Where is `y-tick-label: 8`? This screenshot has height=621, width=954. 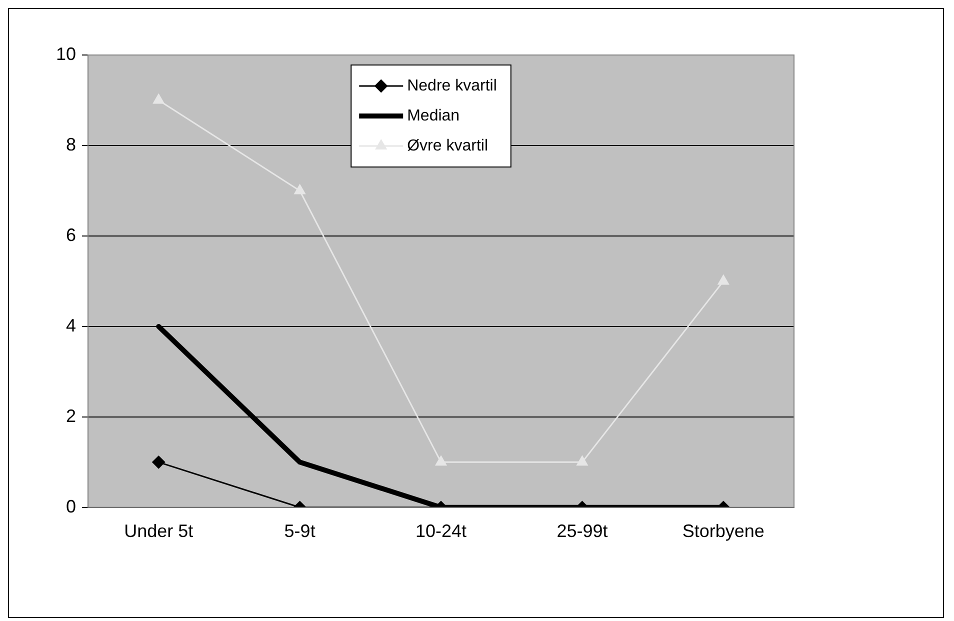
y-tick-label: 8 is located at coordinates (71, 144).